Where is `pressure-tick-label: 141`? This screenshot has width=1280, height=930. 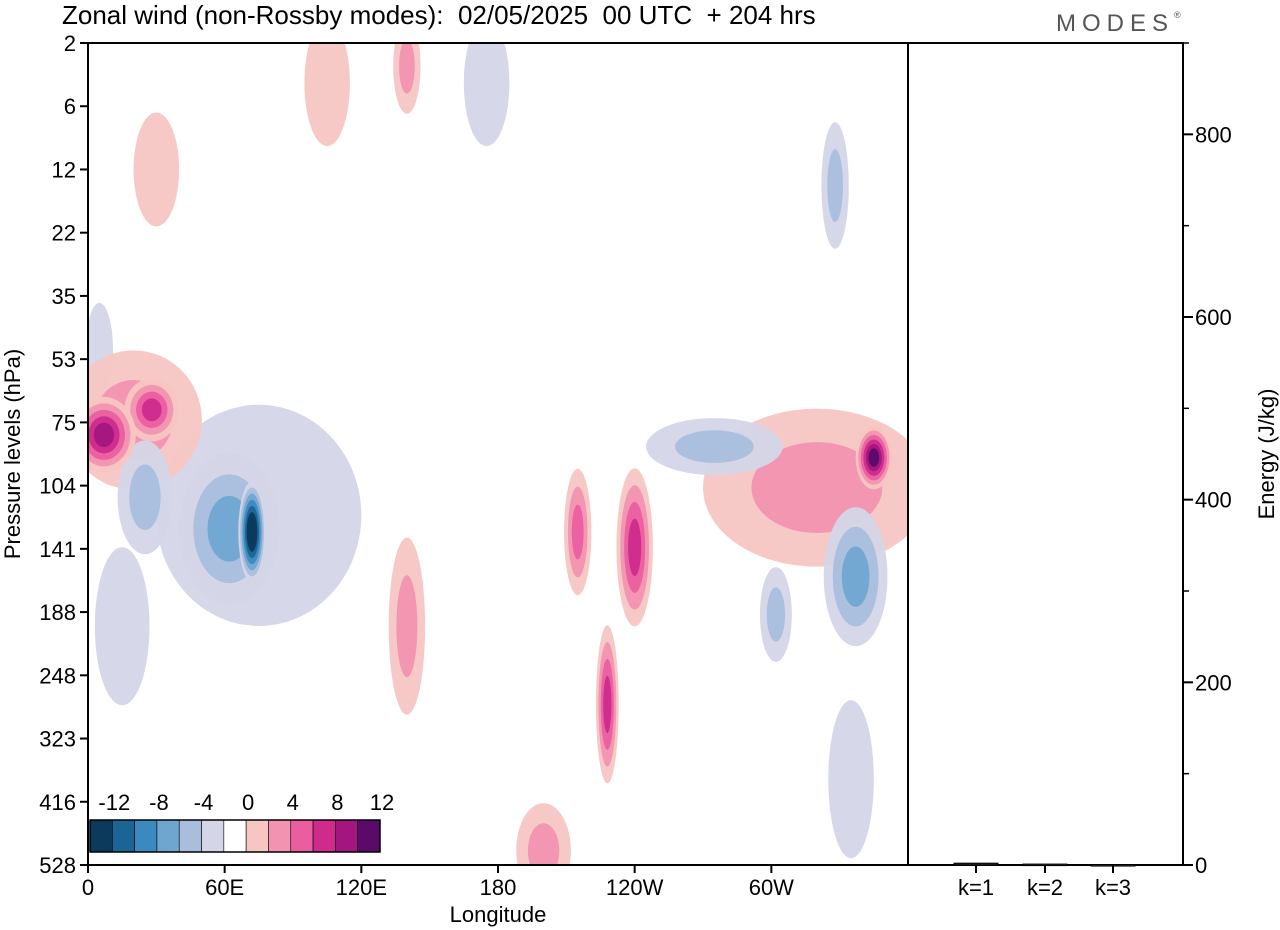 pressure-tick-label: 141 is located at coordinates (57, 549).